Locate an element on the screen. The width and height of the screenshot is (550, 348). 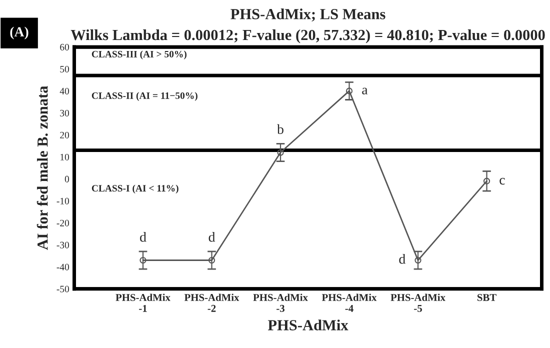
text: (A) is located at coordinates (19, 33).